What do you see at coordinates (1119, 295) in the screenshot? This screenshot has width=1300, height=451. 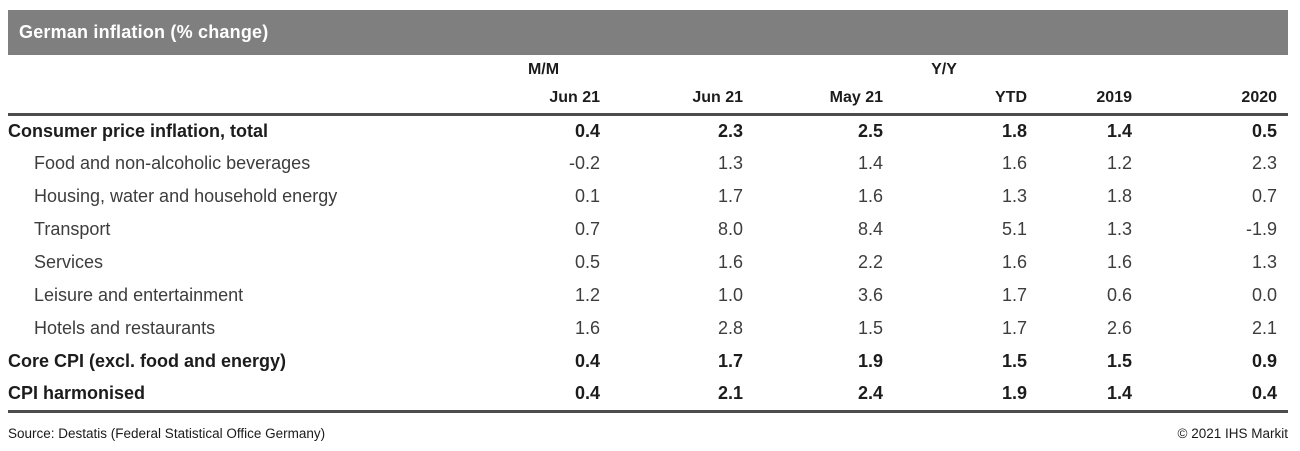 I see `value-cell: 0.6` at bounding box center [1119, 295].